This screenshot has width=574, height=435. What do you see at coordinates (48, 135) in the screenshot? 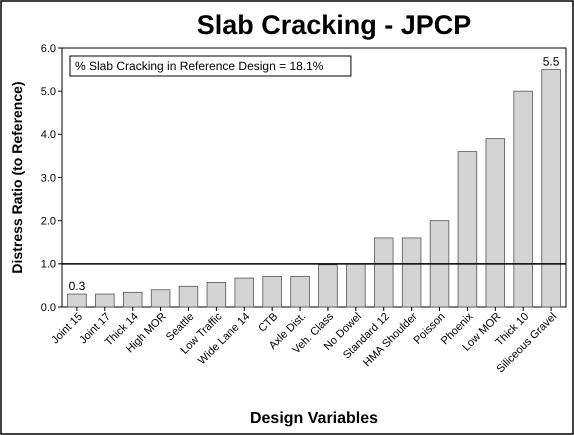
I see `y-tick-label: 4.0` at bounding box center [48, 135].